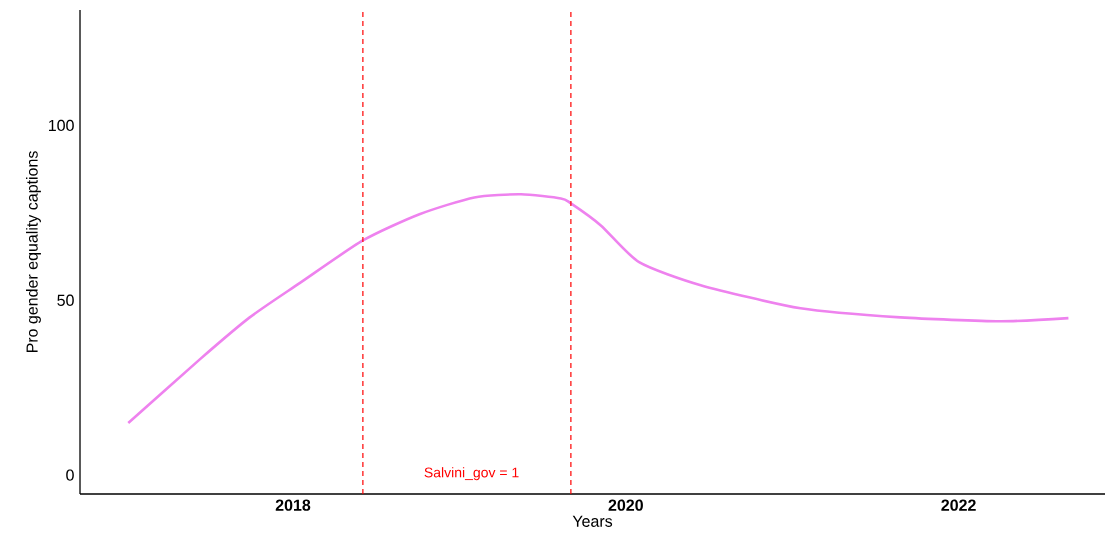  Describe the element at coordinates (70, 475) in the screenshot. I see `y-tick-label: 0` at that location.